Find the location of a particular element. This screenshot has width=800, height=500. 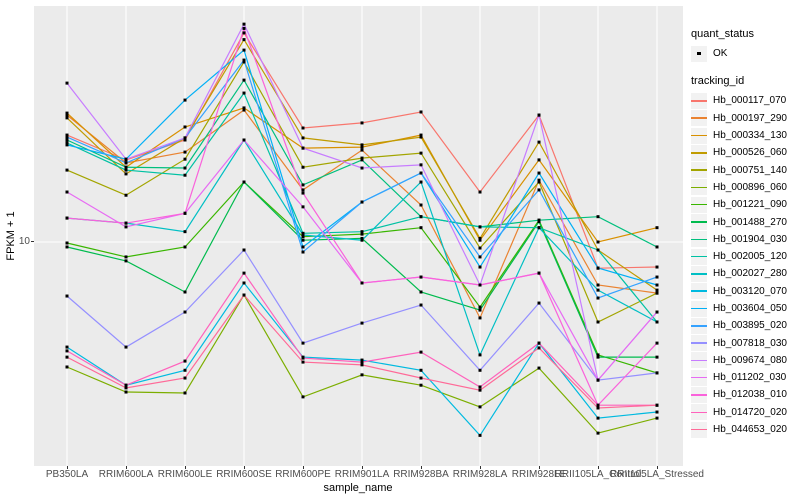

legend-item: Hb_044653_020 is located at coordinates (745, 429).